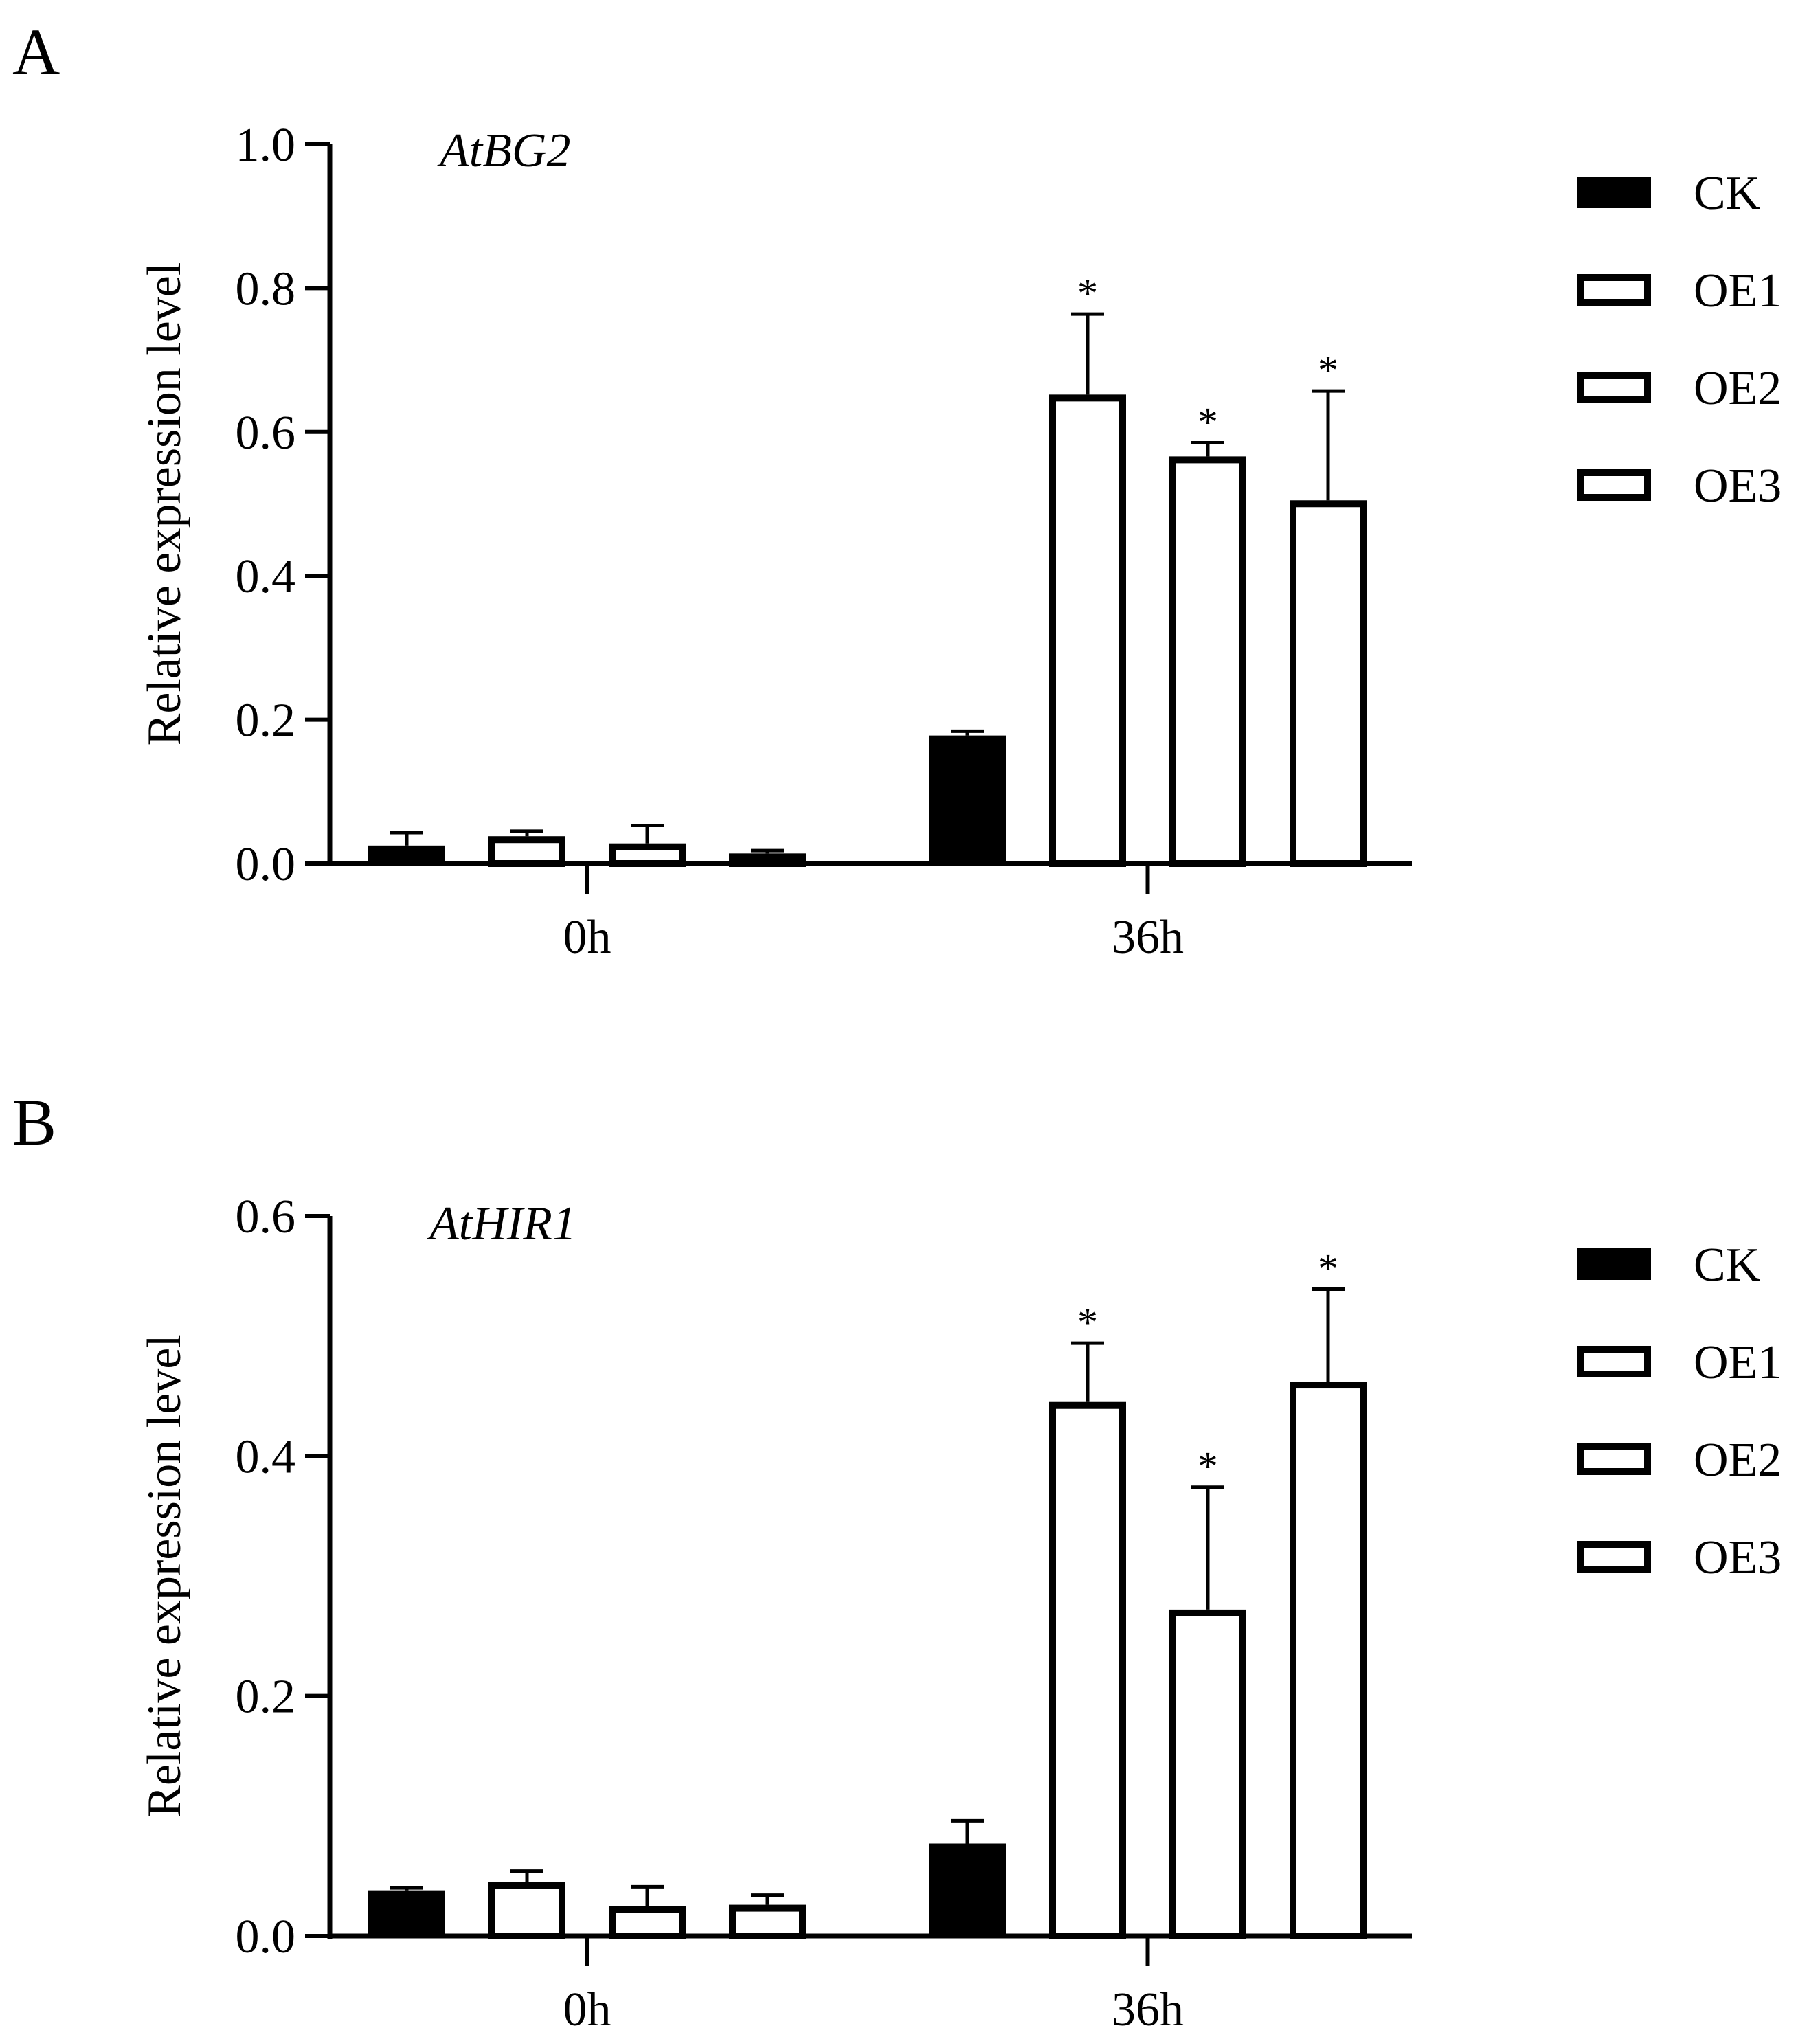 This screenshot has height=2039, width=1820. I want to click on chart-title: AtBG2, so click(504, 150).